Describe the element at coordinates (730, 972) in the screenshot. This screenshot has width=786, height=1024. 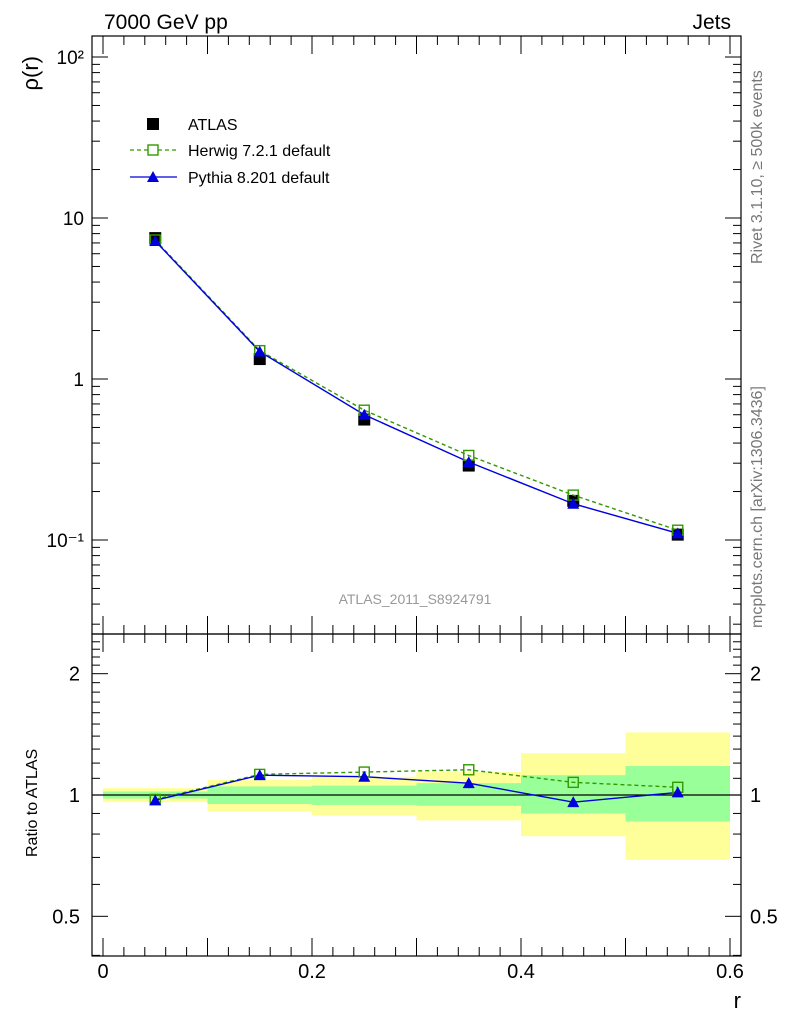
I see `x-tick-label: 0.6` at that location.